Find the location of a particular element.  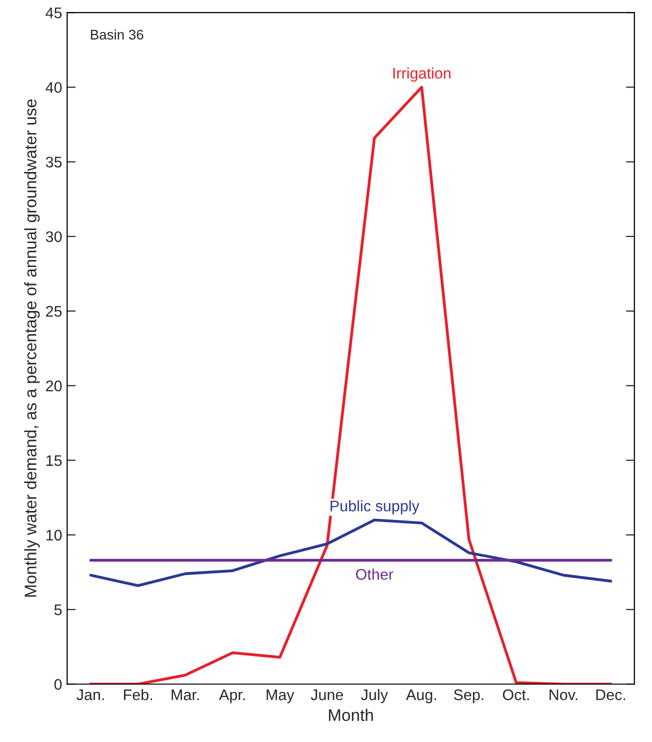

y-tick-label: 25 is located at coordinates (54, 311).